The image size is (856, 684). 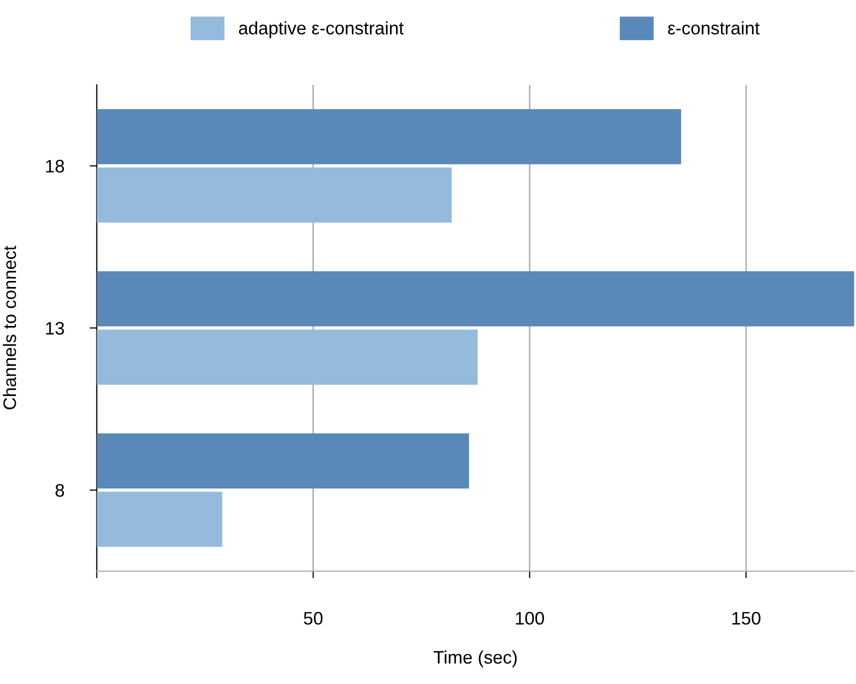 What do you see at coordinates (530, 618) in the screenshot?
I see `x-tick-label: 100` at bounding box center [530, 618].